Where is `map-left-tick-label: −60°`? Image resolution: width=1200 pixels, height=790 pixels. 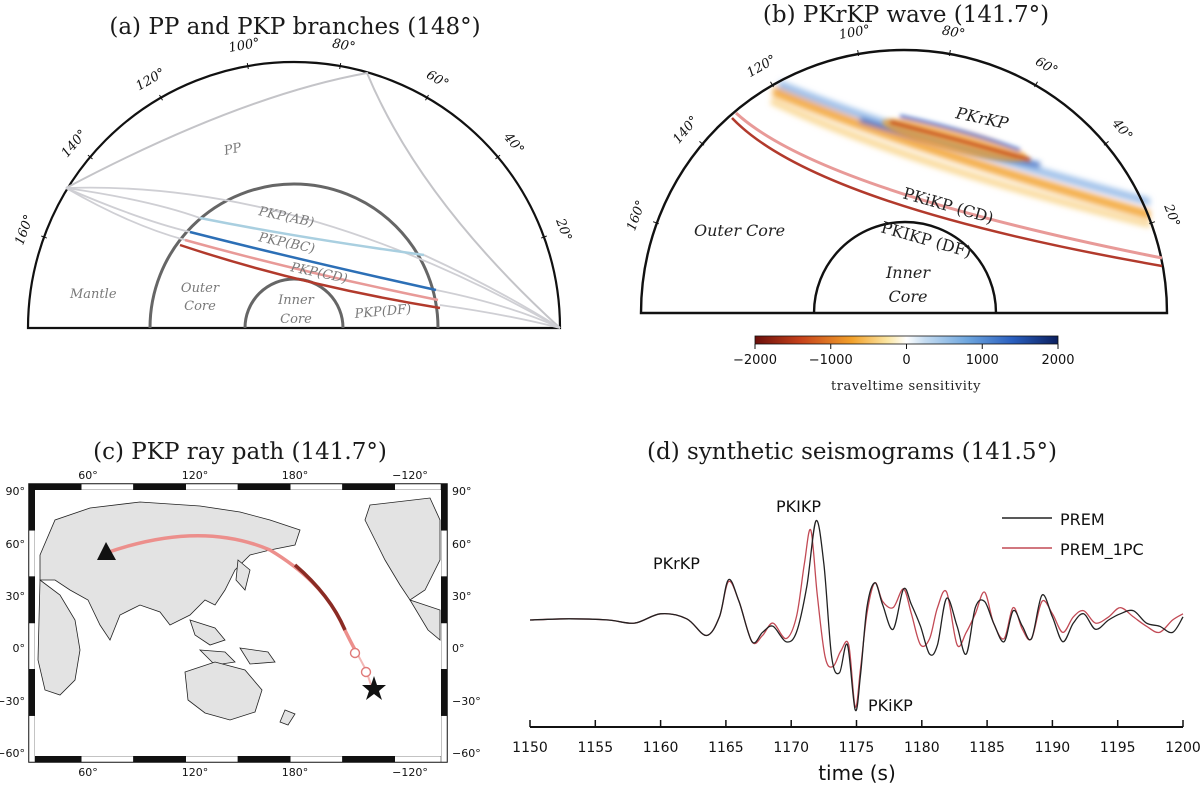
map-left-tick-label: −60° is located at coordinates (12, 753).